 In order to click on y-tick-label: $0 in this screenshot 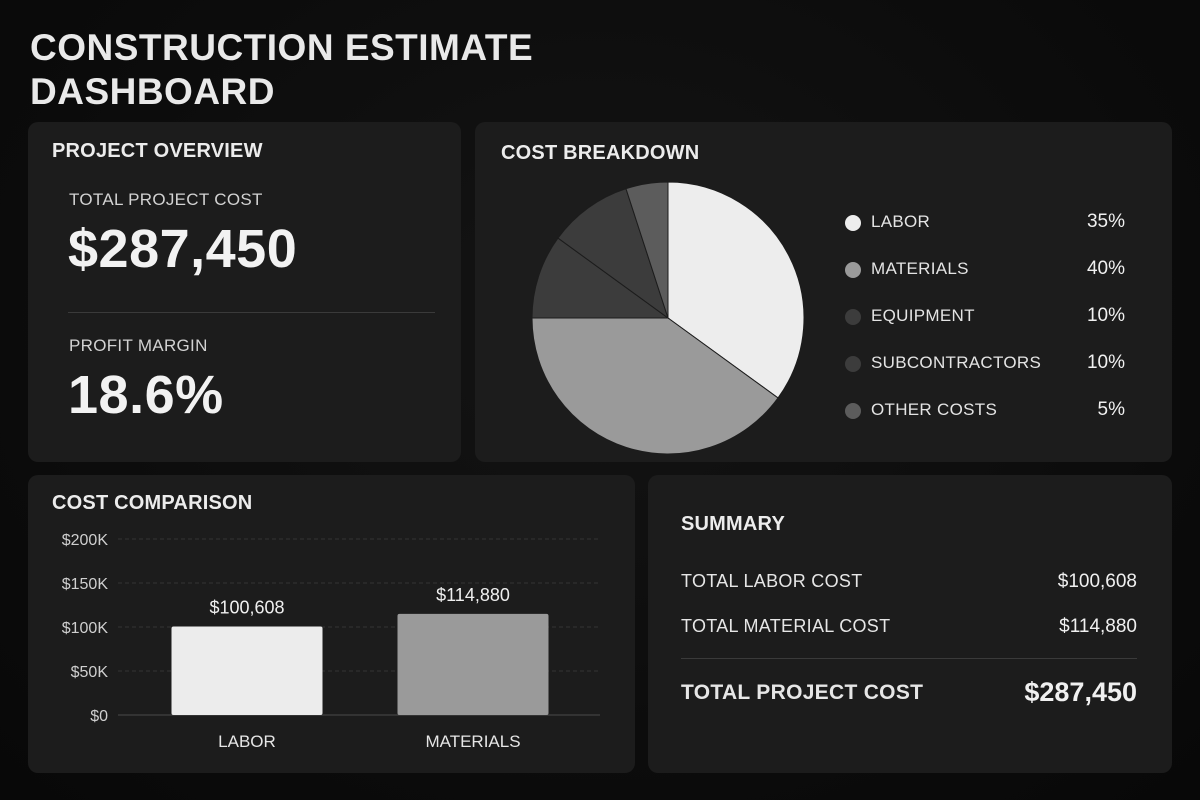, I will do `click(99, 716)`.